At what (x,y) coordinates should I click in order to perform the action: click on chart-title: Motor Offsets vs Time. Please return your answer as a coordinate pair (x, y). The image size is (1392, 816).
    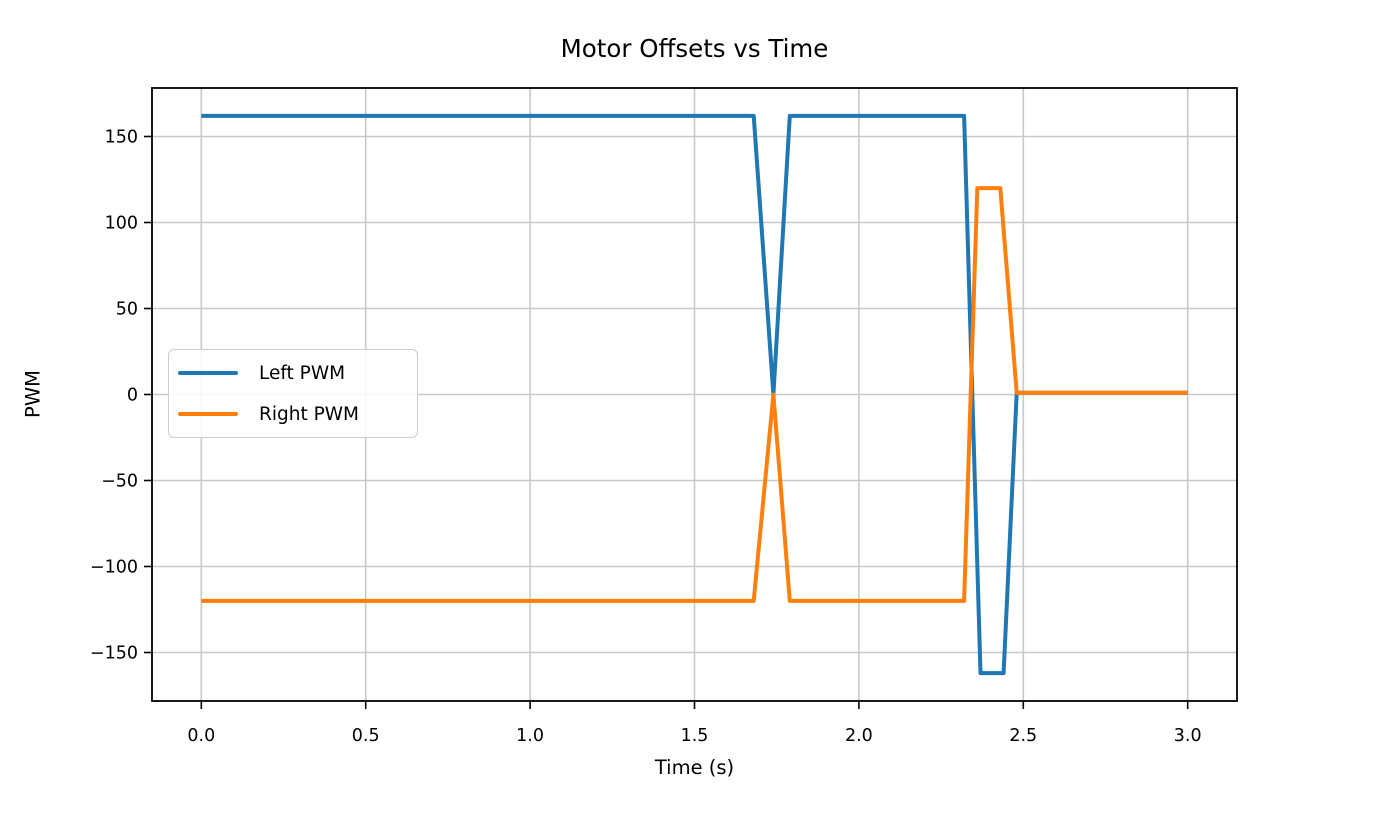
    Looking at the image, I should click on (694, 48).